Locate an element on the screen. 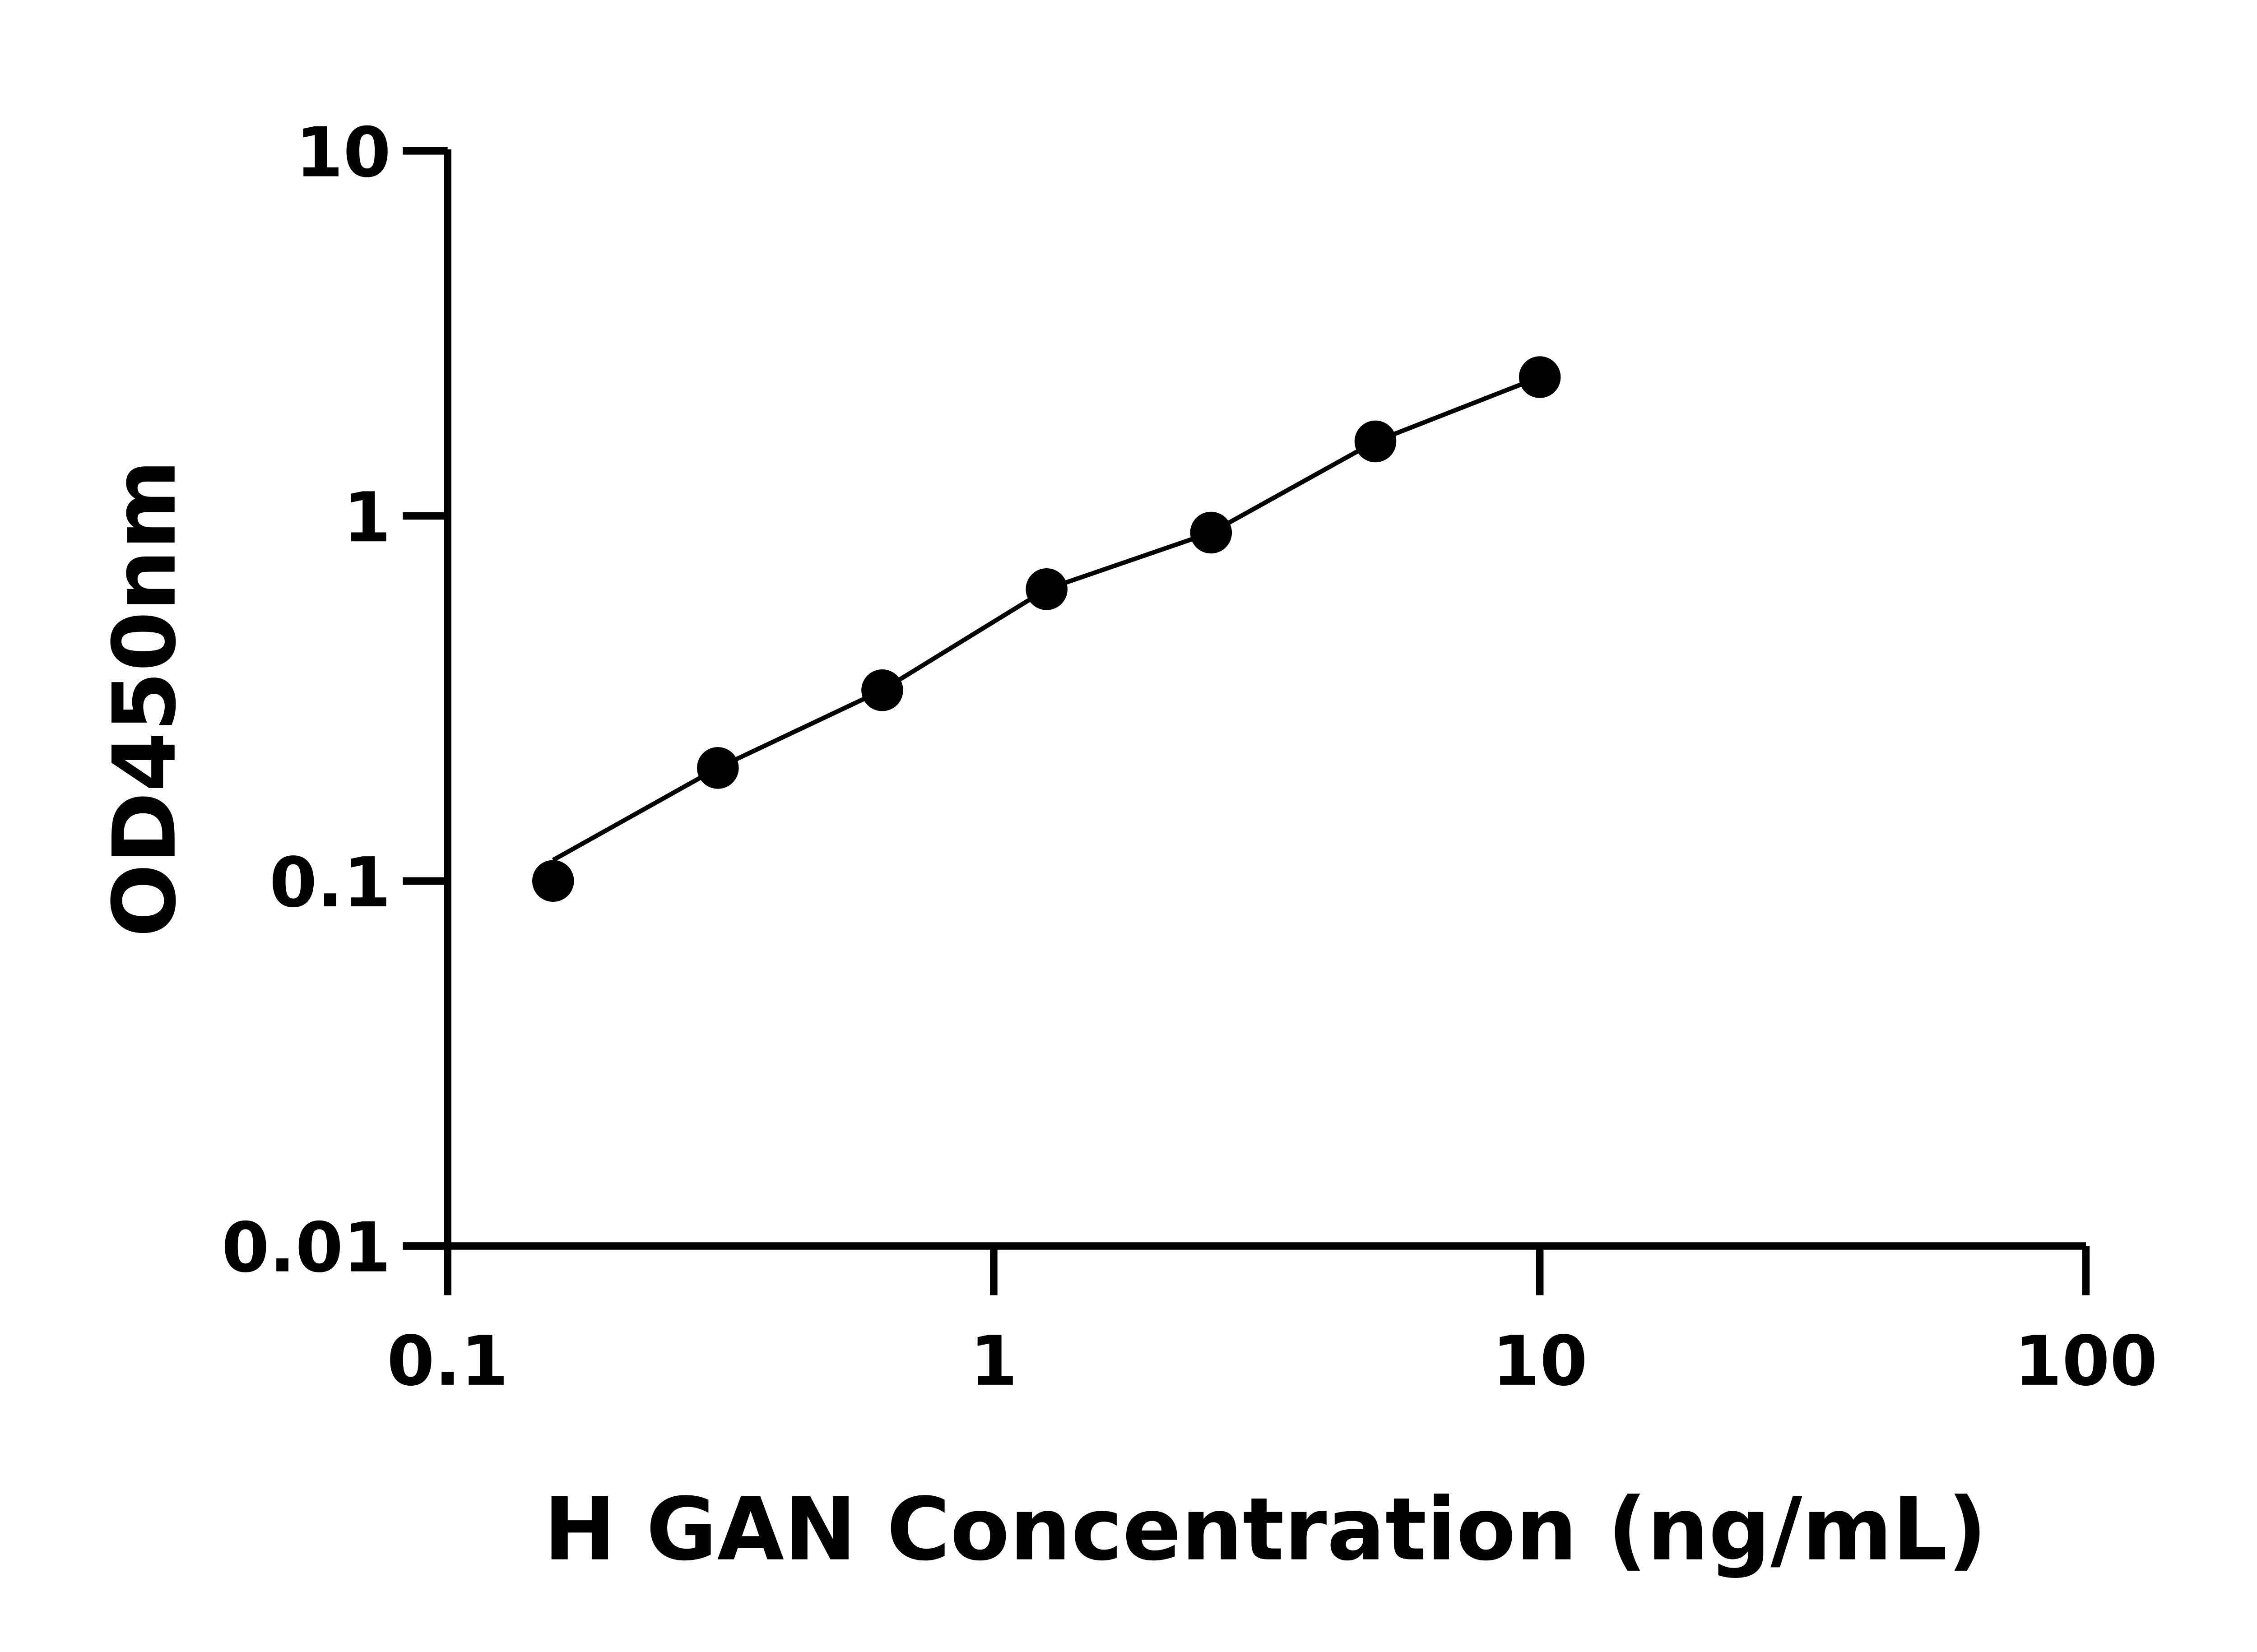 The image size is (2257, 1652). x-tick-label: 1 is located at coordinates (994, 1361).